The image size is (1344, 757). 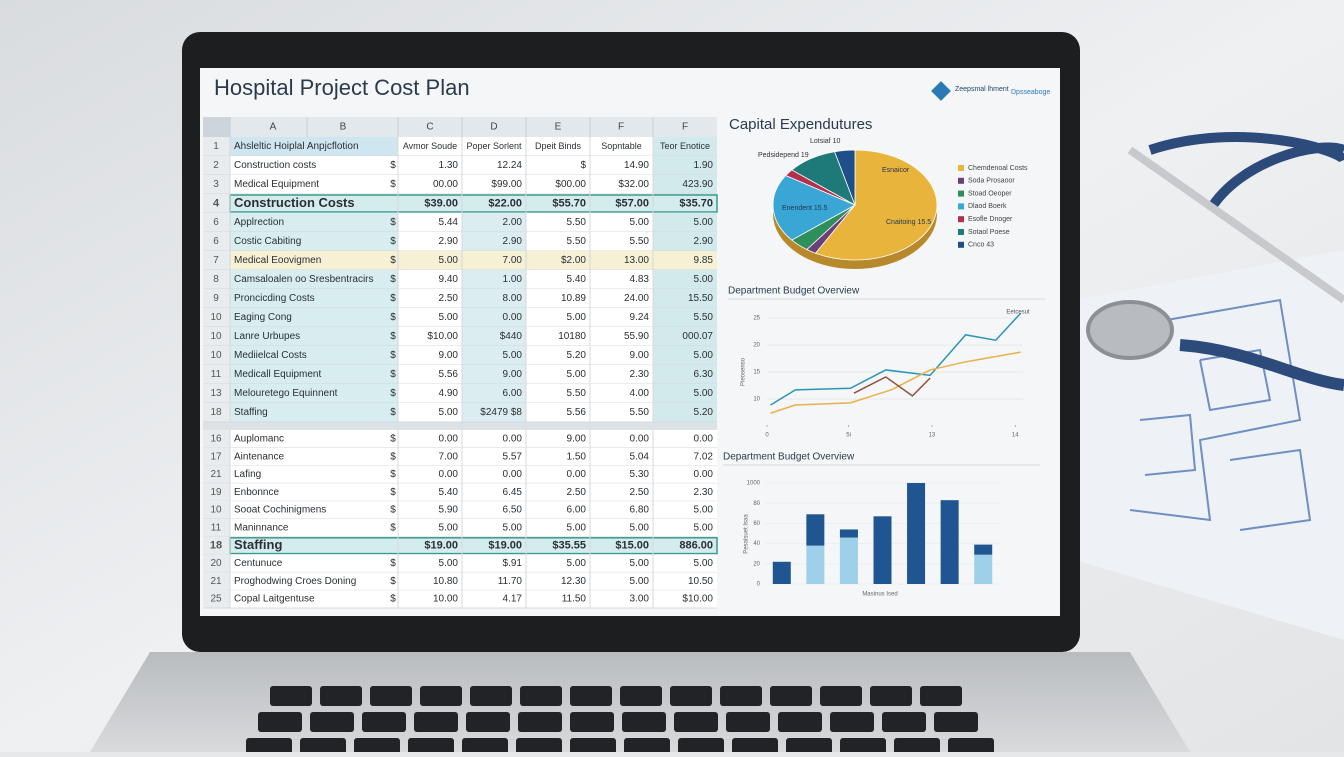 I want to click on logo-text: Zeepsmal lhment, so click(x=982, y=89).